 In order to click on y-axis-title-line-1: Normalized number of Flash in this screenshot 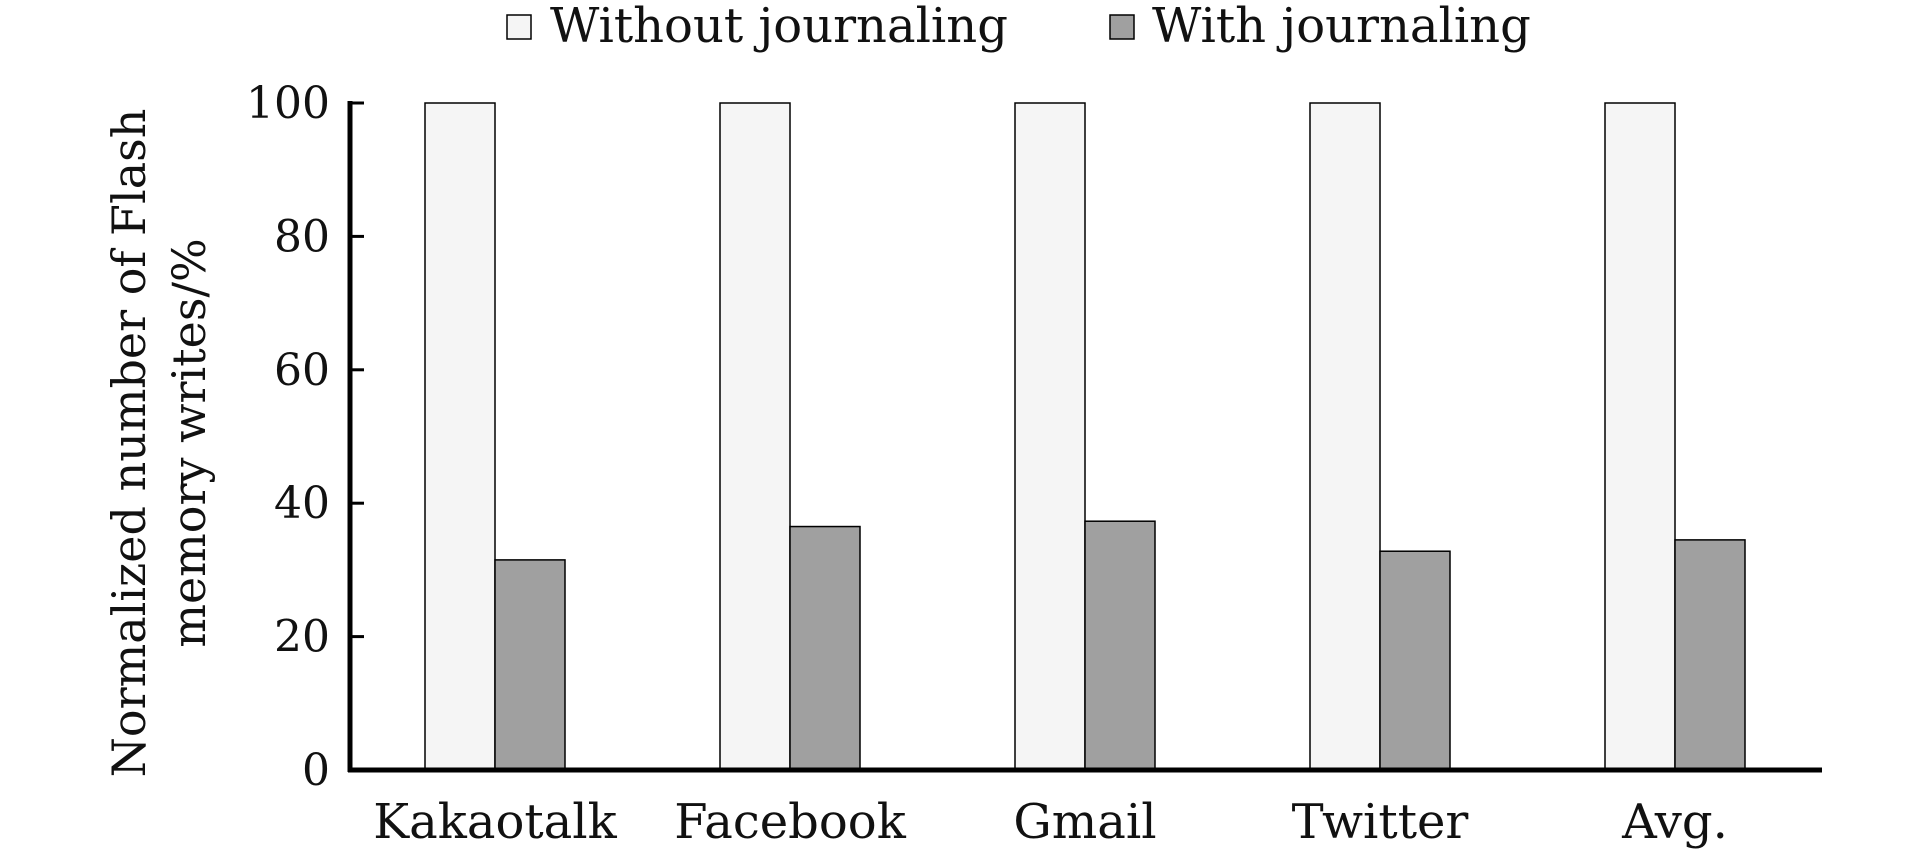, I will do `click(129, 443)`.